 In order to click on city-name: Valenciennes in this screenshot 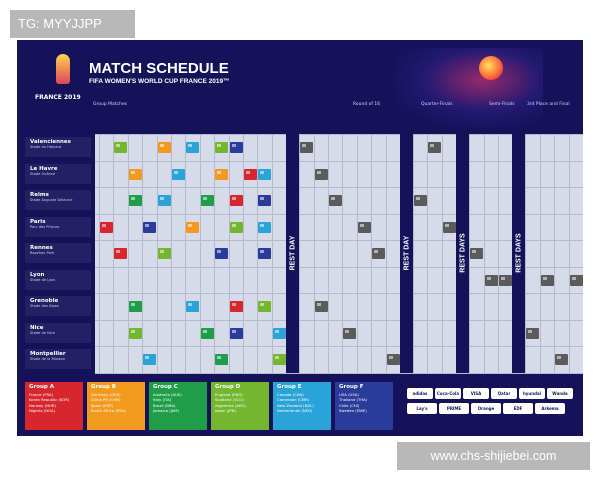, I will do `click(50, 142)`.